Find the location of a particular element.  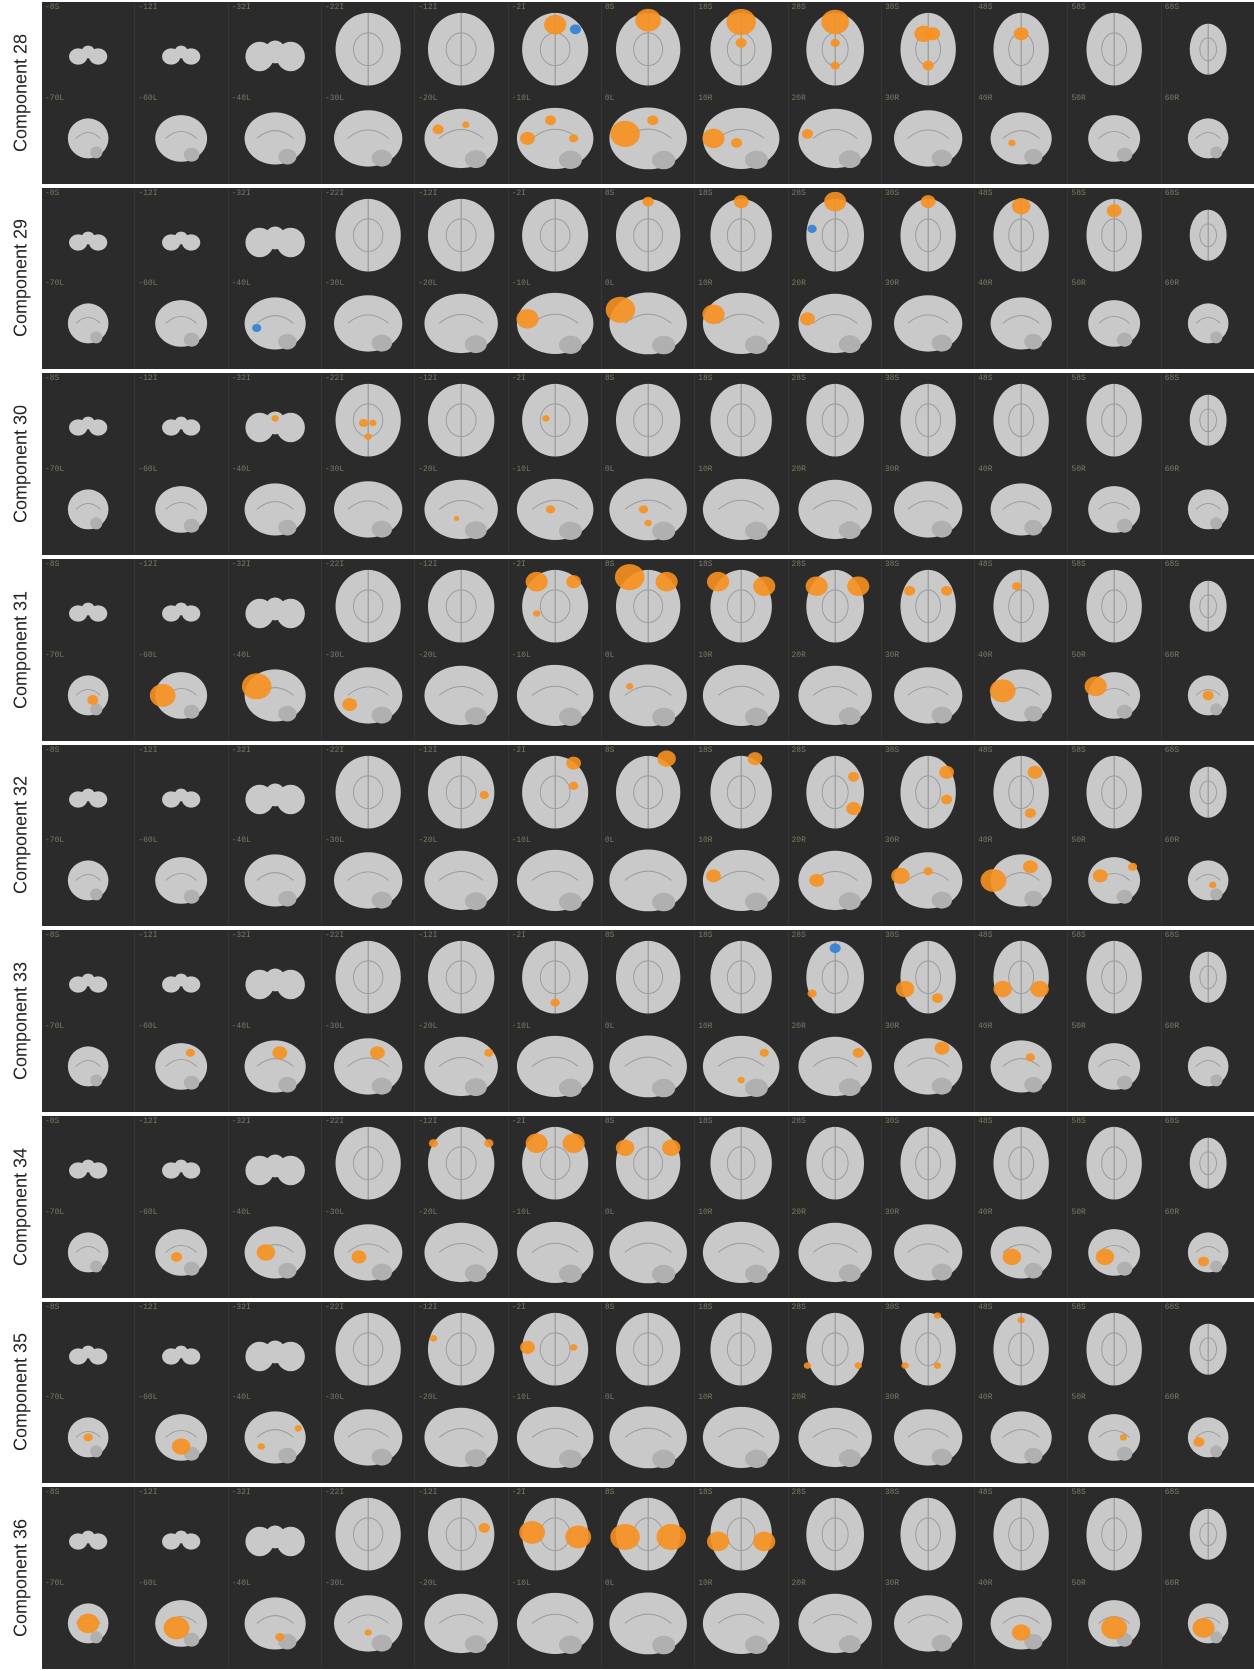

axial-slice: 58S is located at coordinates (1113, 604).